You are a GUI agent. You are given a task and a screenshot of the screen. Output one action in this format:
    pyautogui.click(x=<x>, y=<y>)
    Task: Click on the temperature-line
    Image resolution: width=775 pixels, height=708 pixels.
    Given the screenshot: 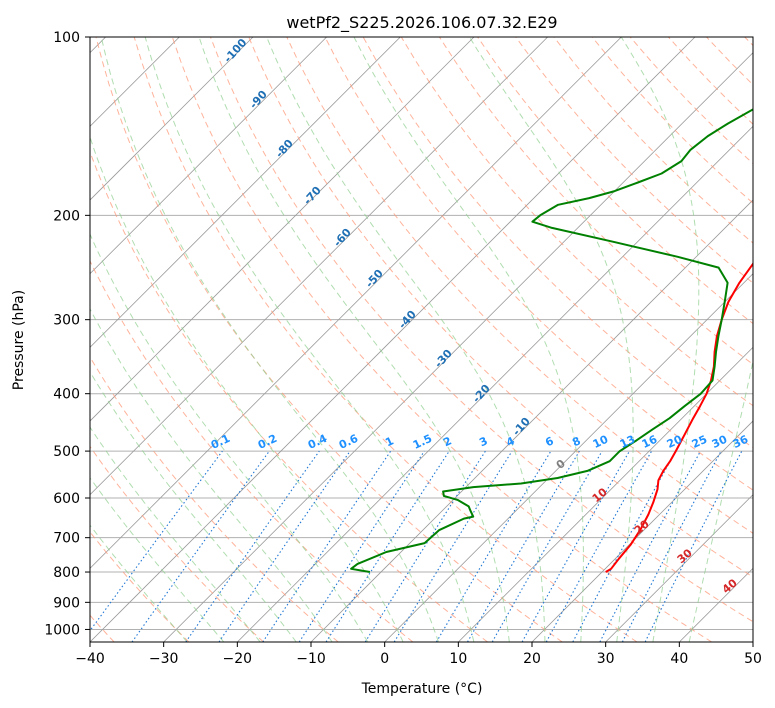 What is the action you would take?
    pyautogui.click(x=679, y=417)
    